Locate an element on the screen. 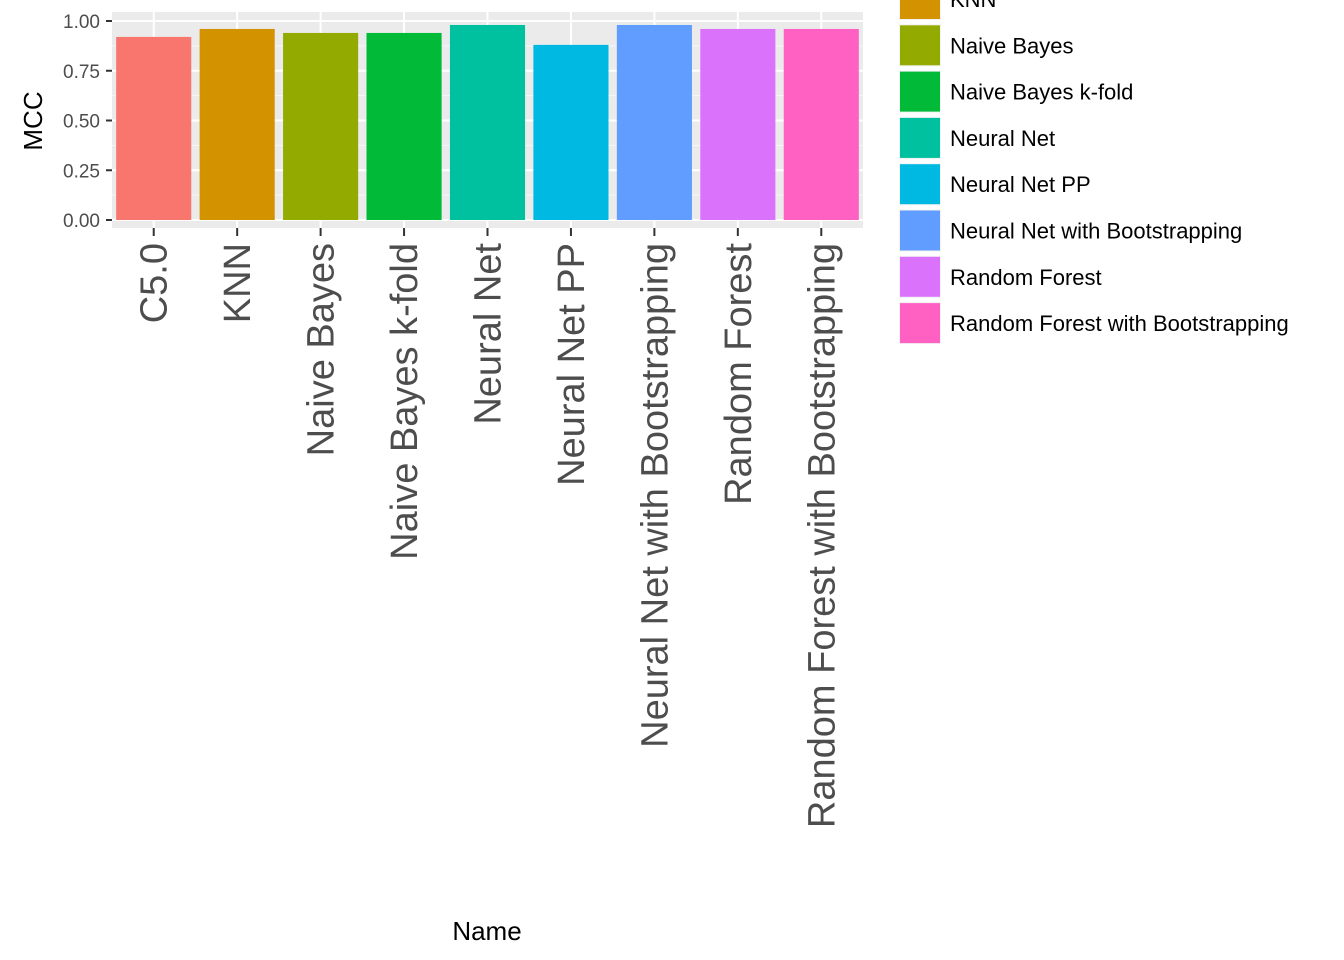 This screenshot has width=1344, height=960. legend-label: Neural Net is located at coordinates (1002, 138).